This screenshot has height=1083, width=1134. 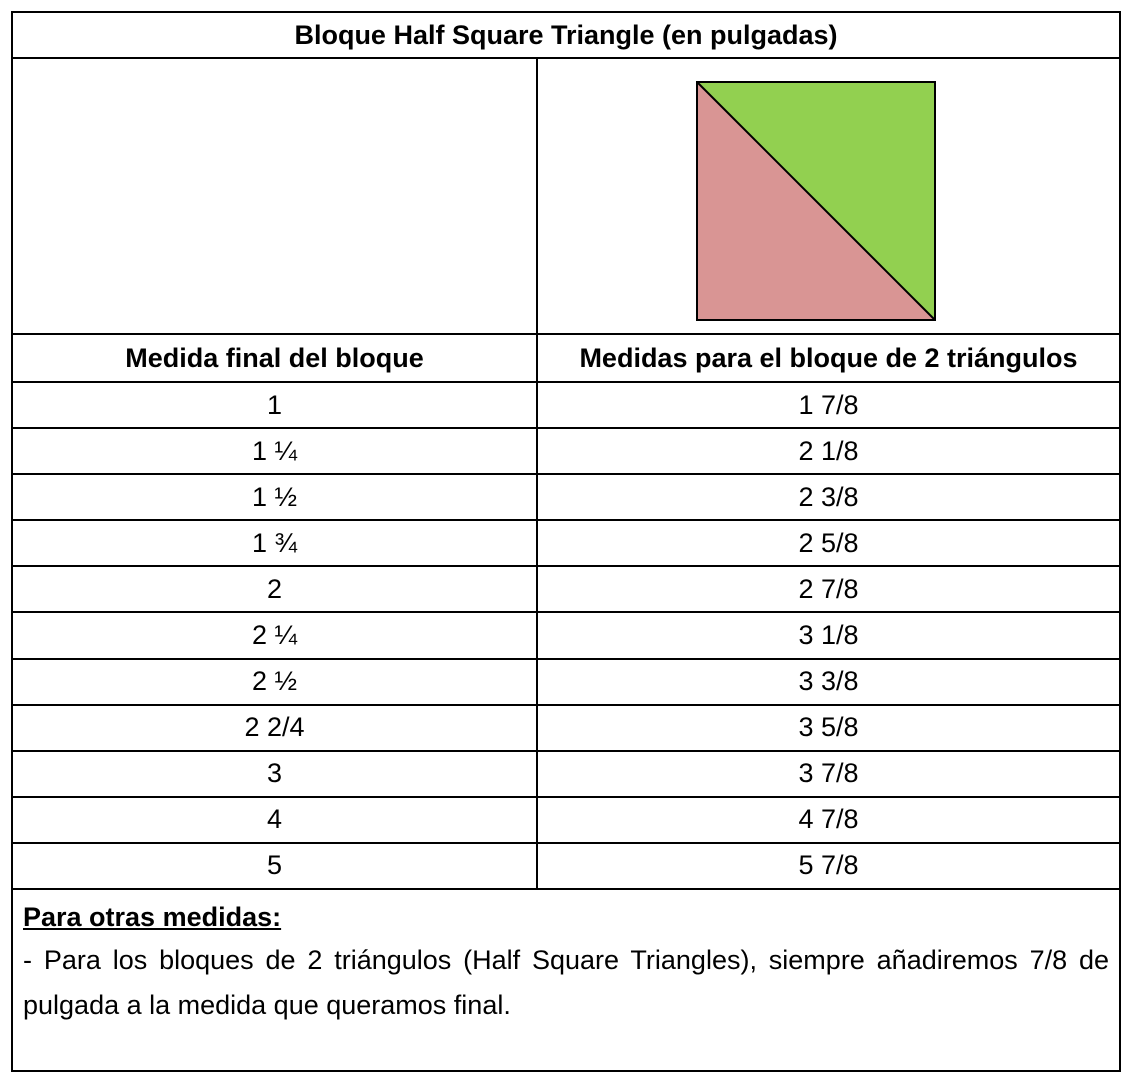 I want to click on table-row: 2 2/4 3 5/8, so click(x=566, y=729).